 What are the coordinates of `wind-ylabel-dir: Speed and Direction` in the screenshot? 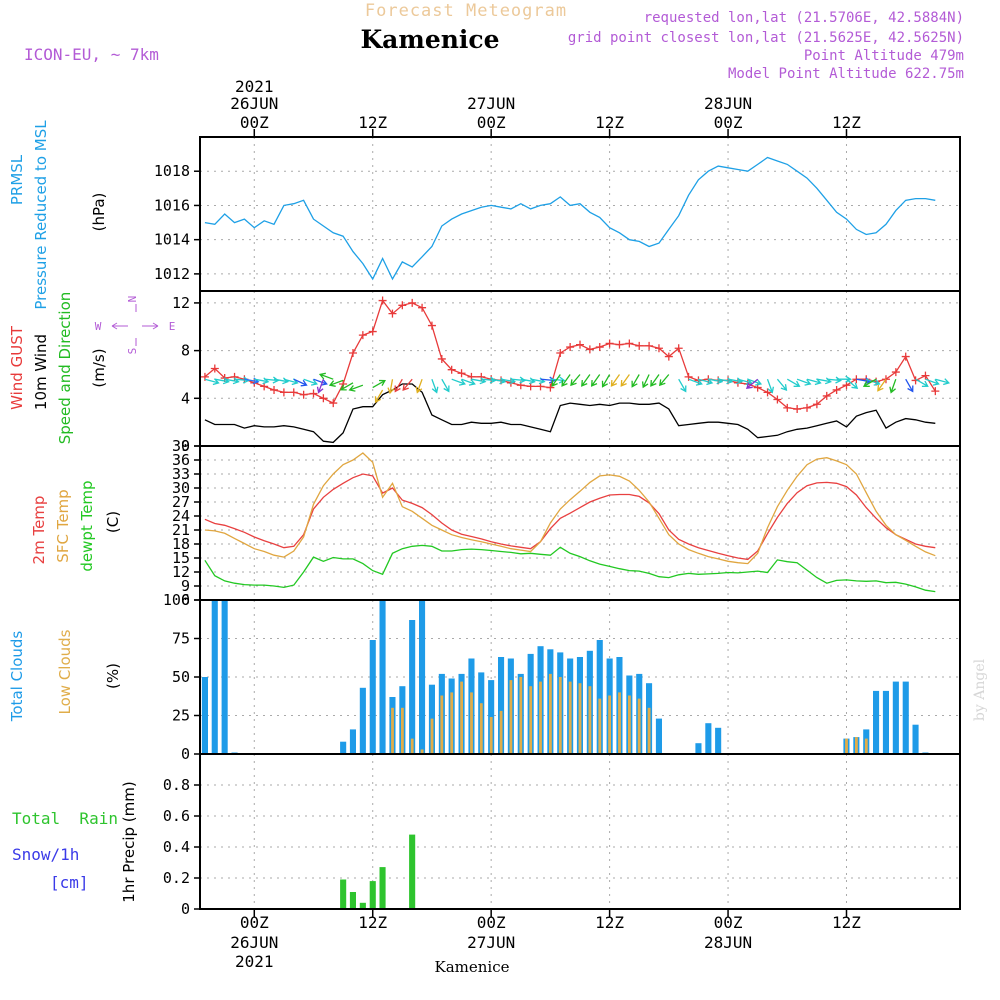 It's located at (65, 368).